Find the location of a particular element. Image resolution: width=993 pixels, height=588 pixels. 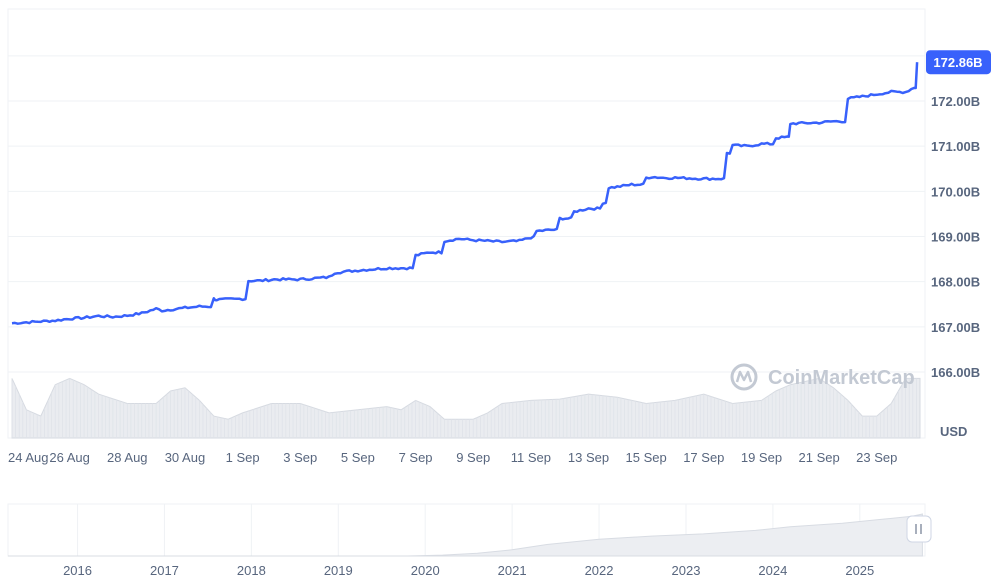

x-tick-label: 9 Sep is located at coordinates (473, 457).